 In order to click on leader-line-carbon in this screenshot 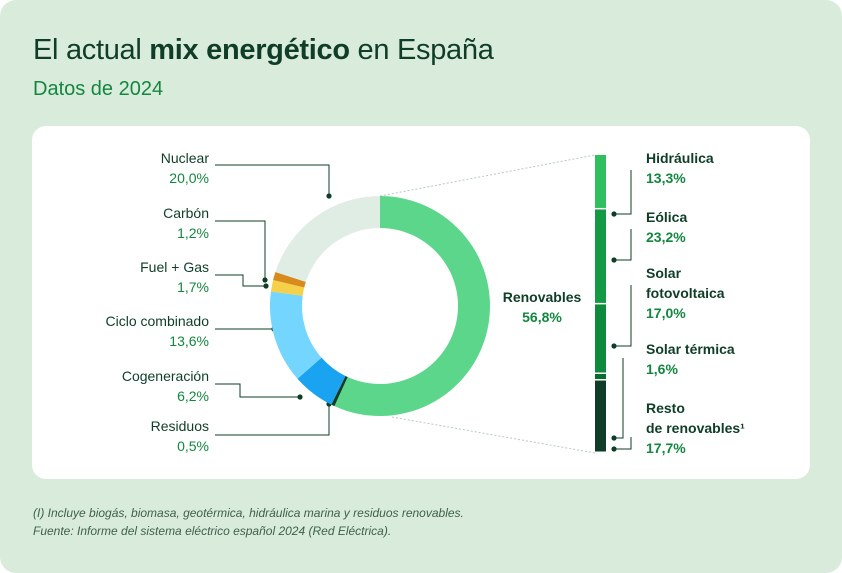, I will do `click(240, 250)`.